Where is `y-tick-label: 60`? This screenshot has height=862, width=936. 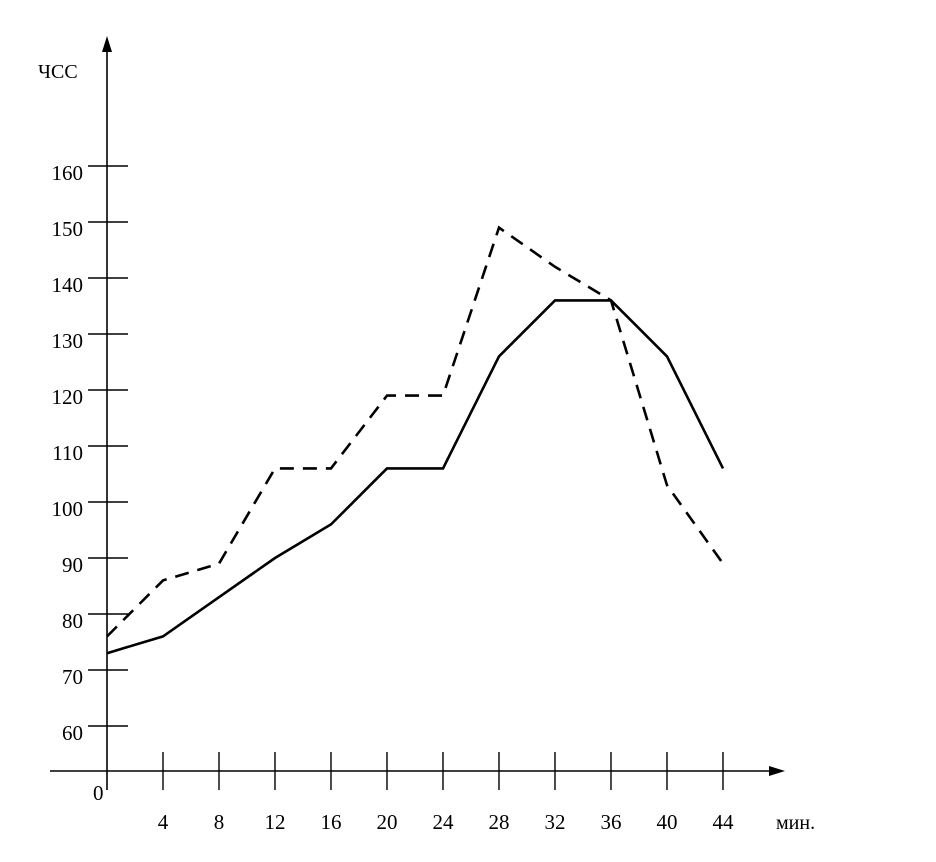
y-tick-label: 60 is located at coordinates (72, 733).